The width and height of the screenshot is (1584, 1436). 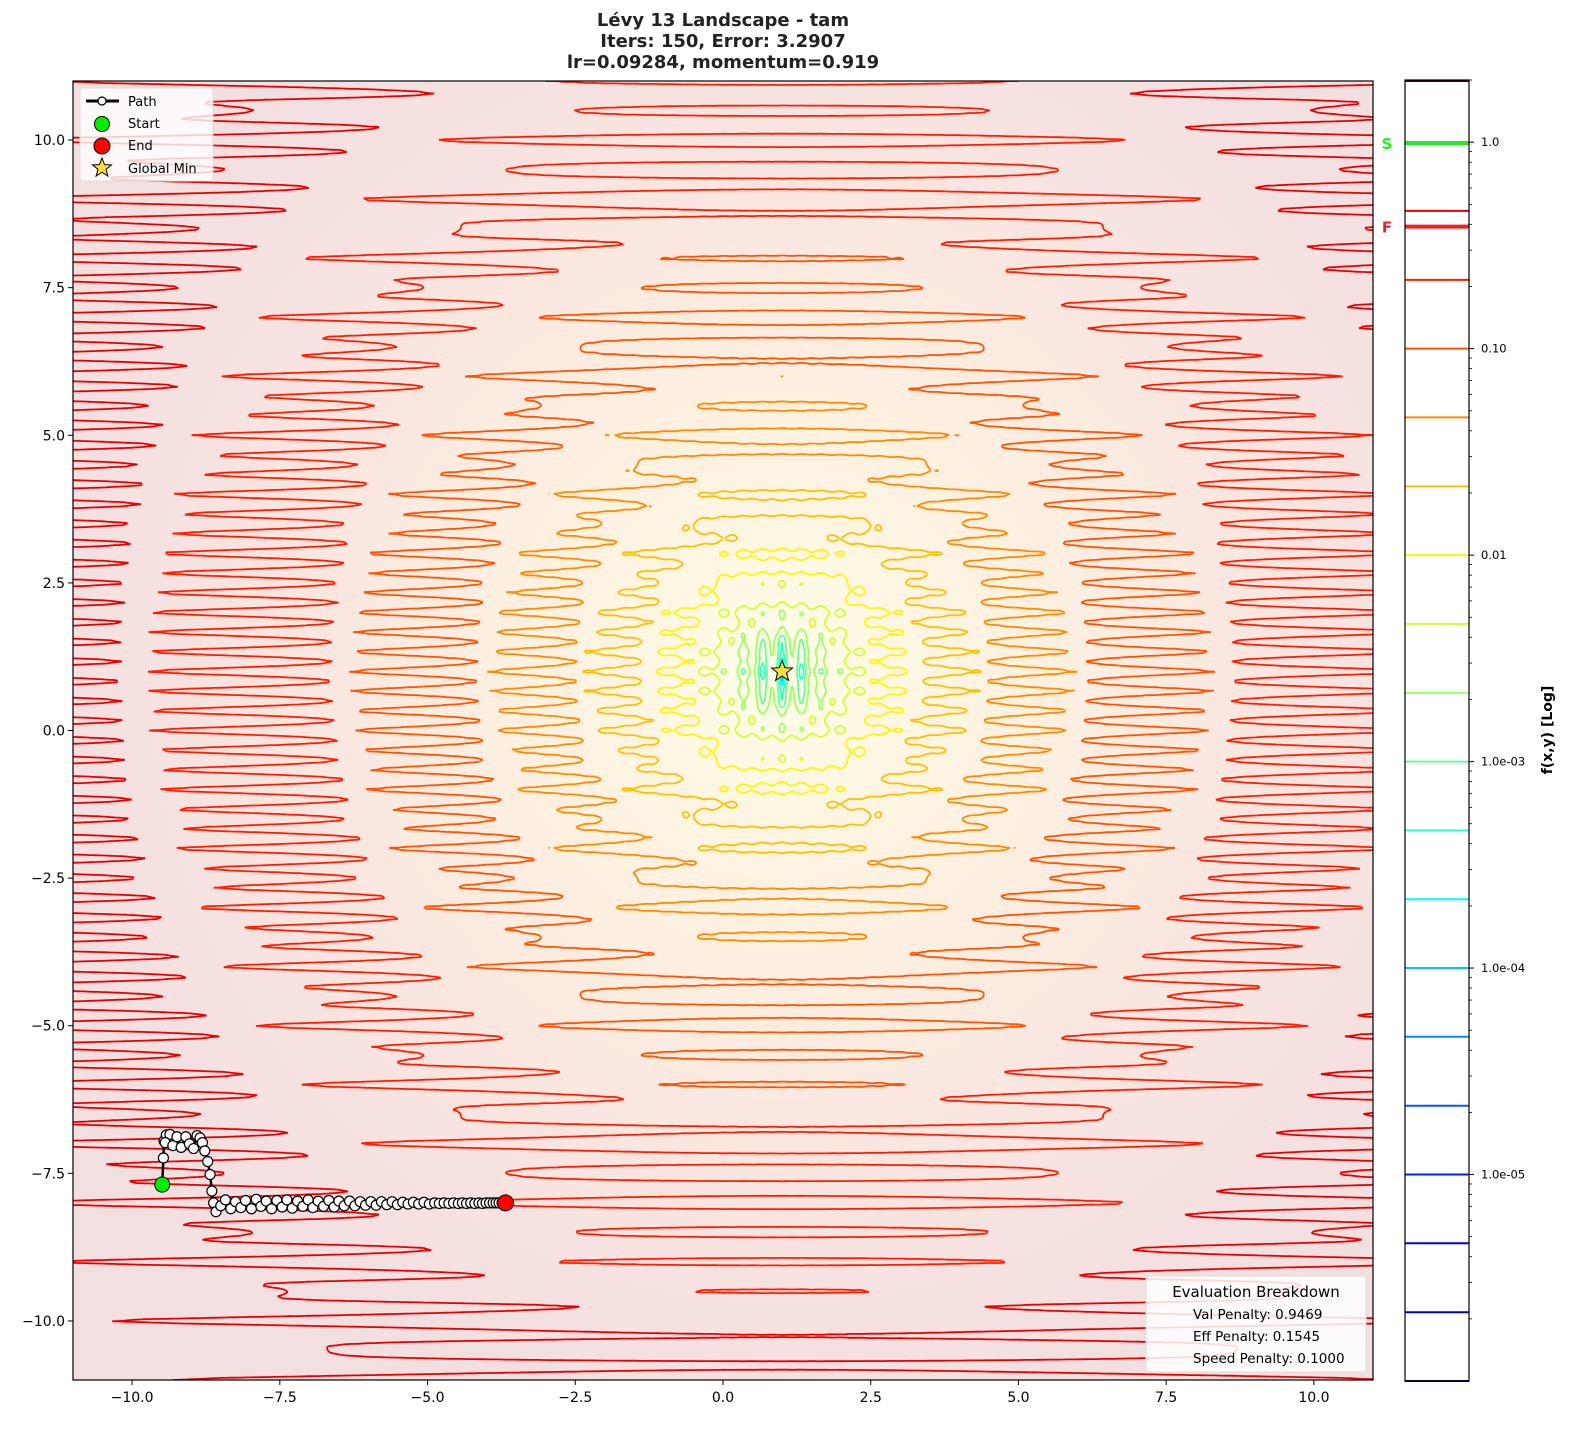 I want to click on colorbar-frame, so click(x=1437, y=730).